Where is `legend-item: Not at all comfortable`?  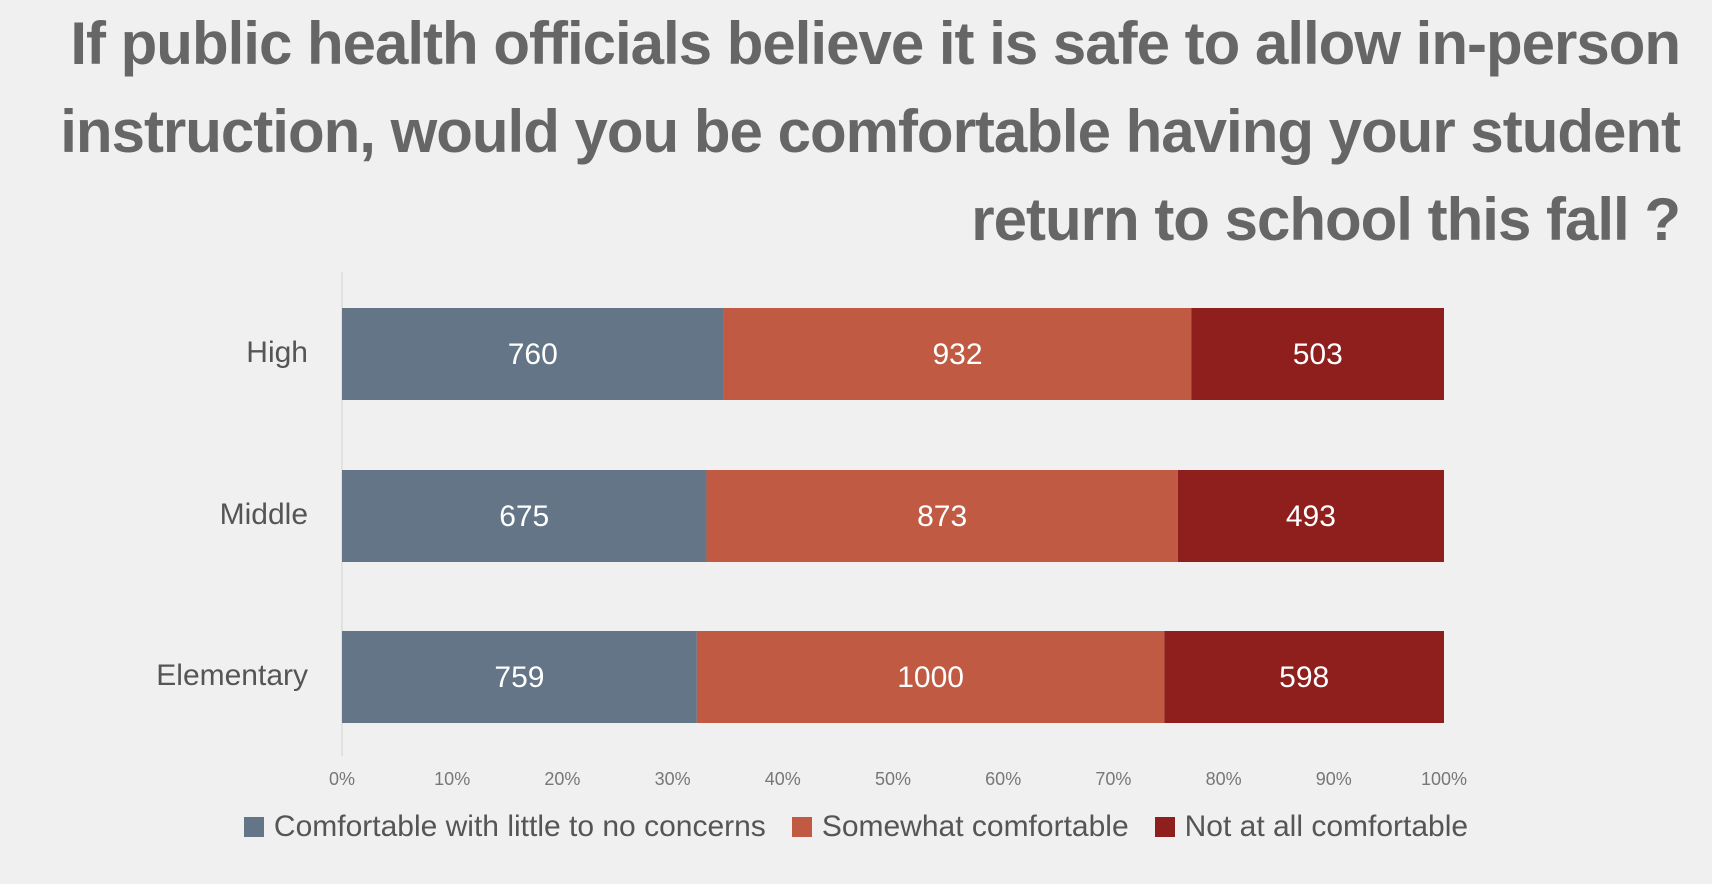
legend-item: Not at all comfortable is located at coordinates (1311, 827).